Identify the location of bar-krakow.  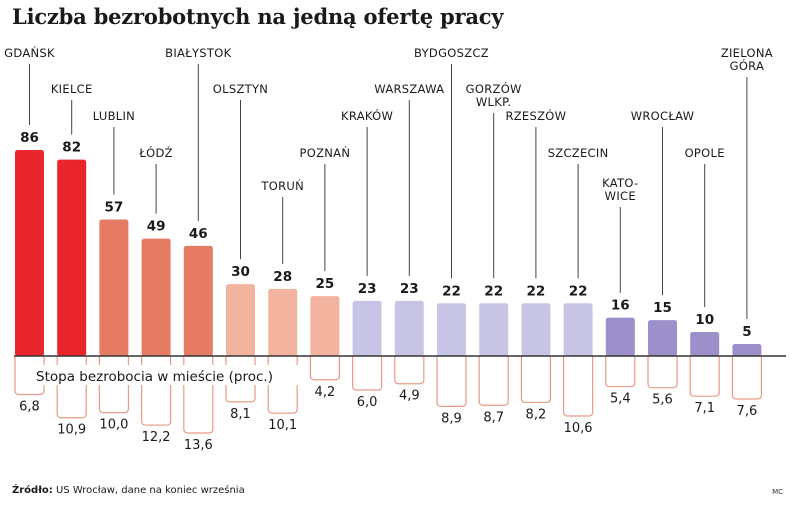
(367, 328).